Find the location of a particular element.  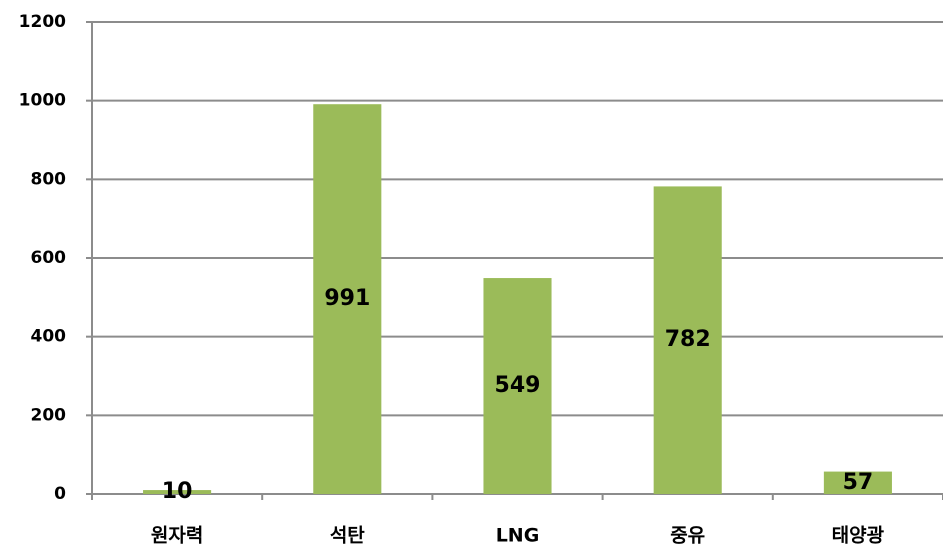

x-tick-label: 원자력 is located at coordinates (177, 536).